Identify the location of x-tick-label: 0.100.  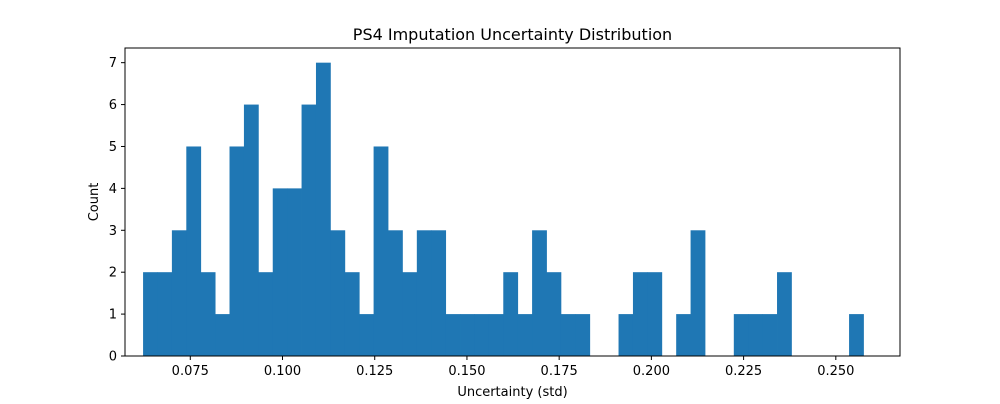
(282, 371).